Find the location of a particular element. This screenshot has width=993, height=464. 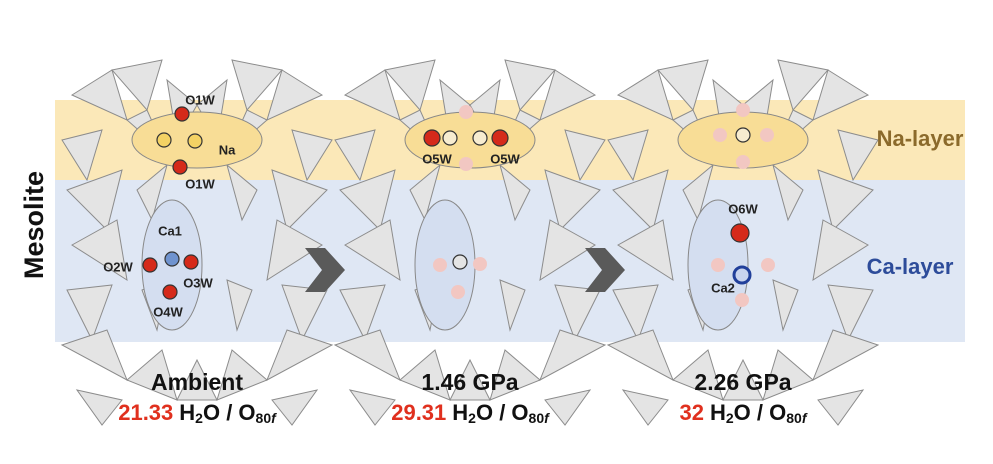

atom-label: O5W is located at coordinates (505, 158).